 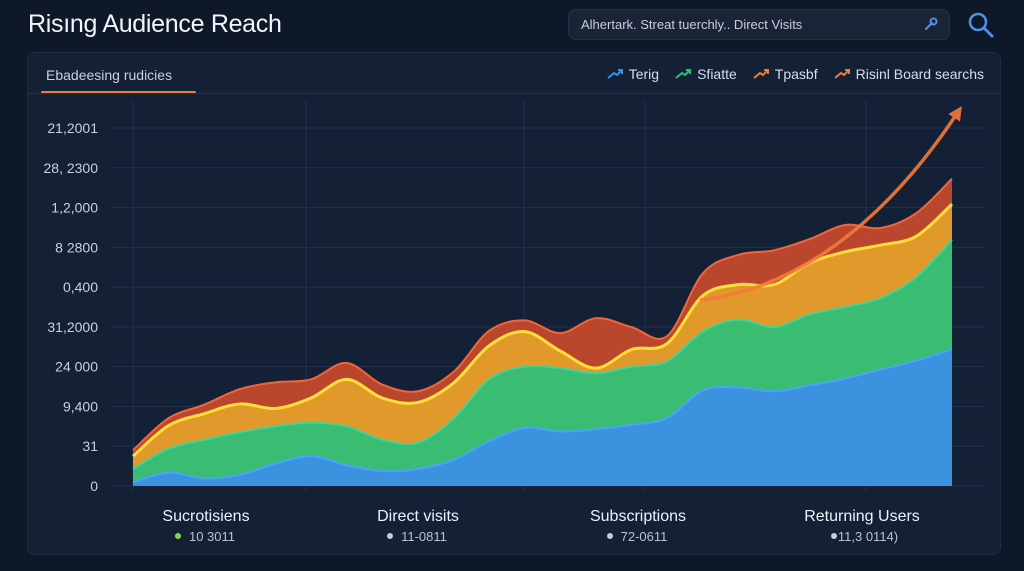 I want to click on legend-item-2: Sfiatte, so click(x=706, y=74).